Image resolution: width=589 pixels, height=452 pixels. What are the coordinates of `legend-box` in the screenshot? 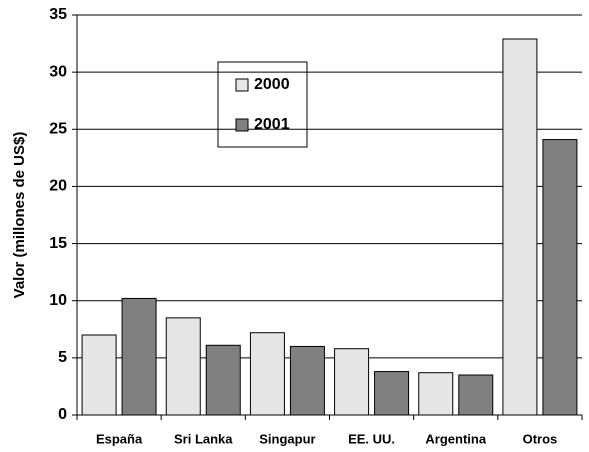 It's located at (262, 104).